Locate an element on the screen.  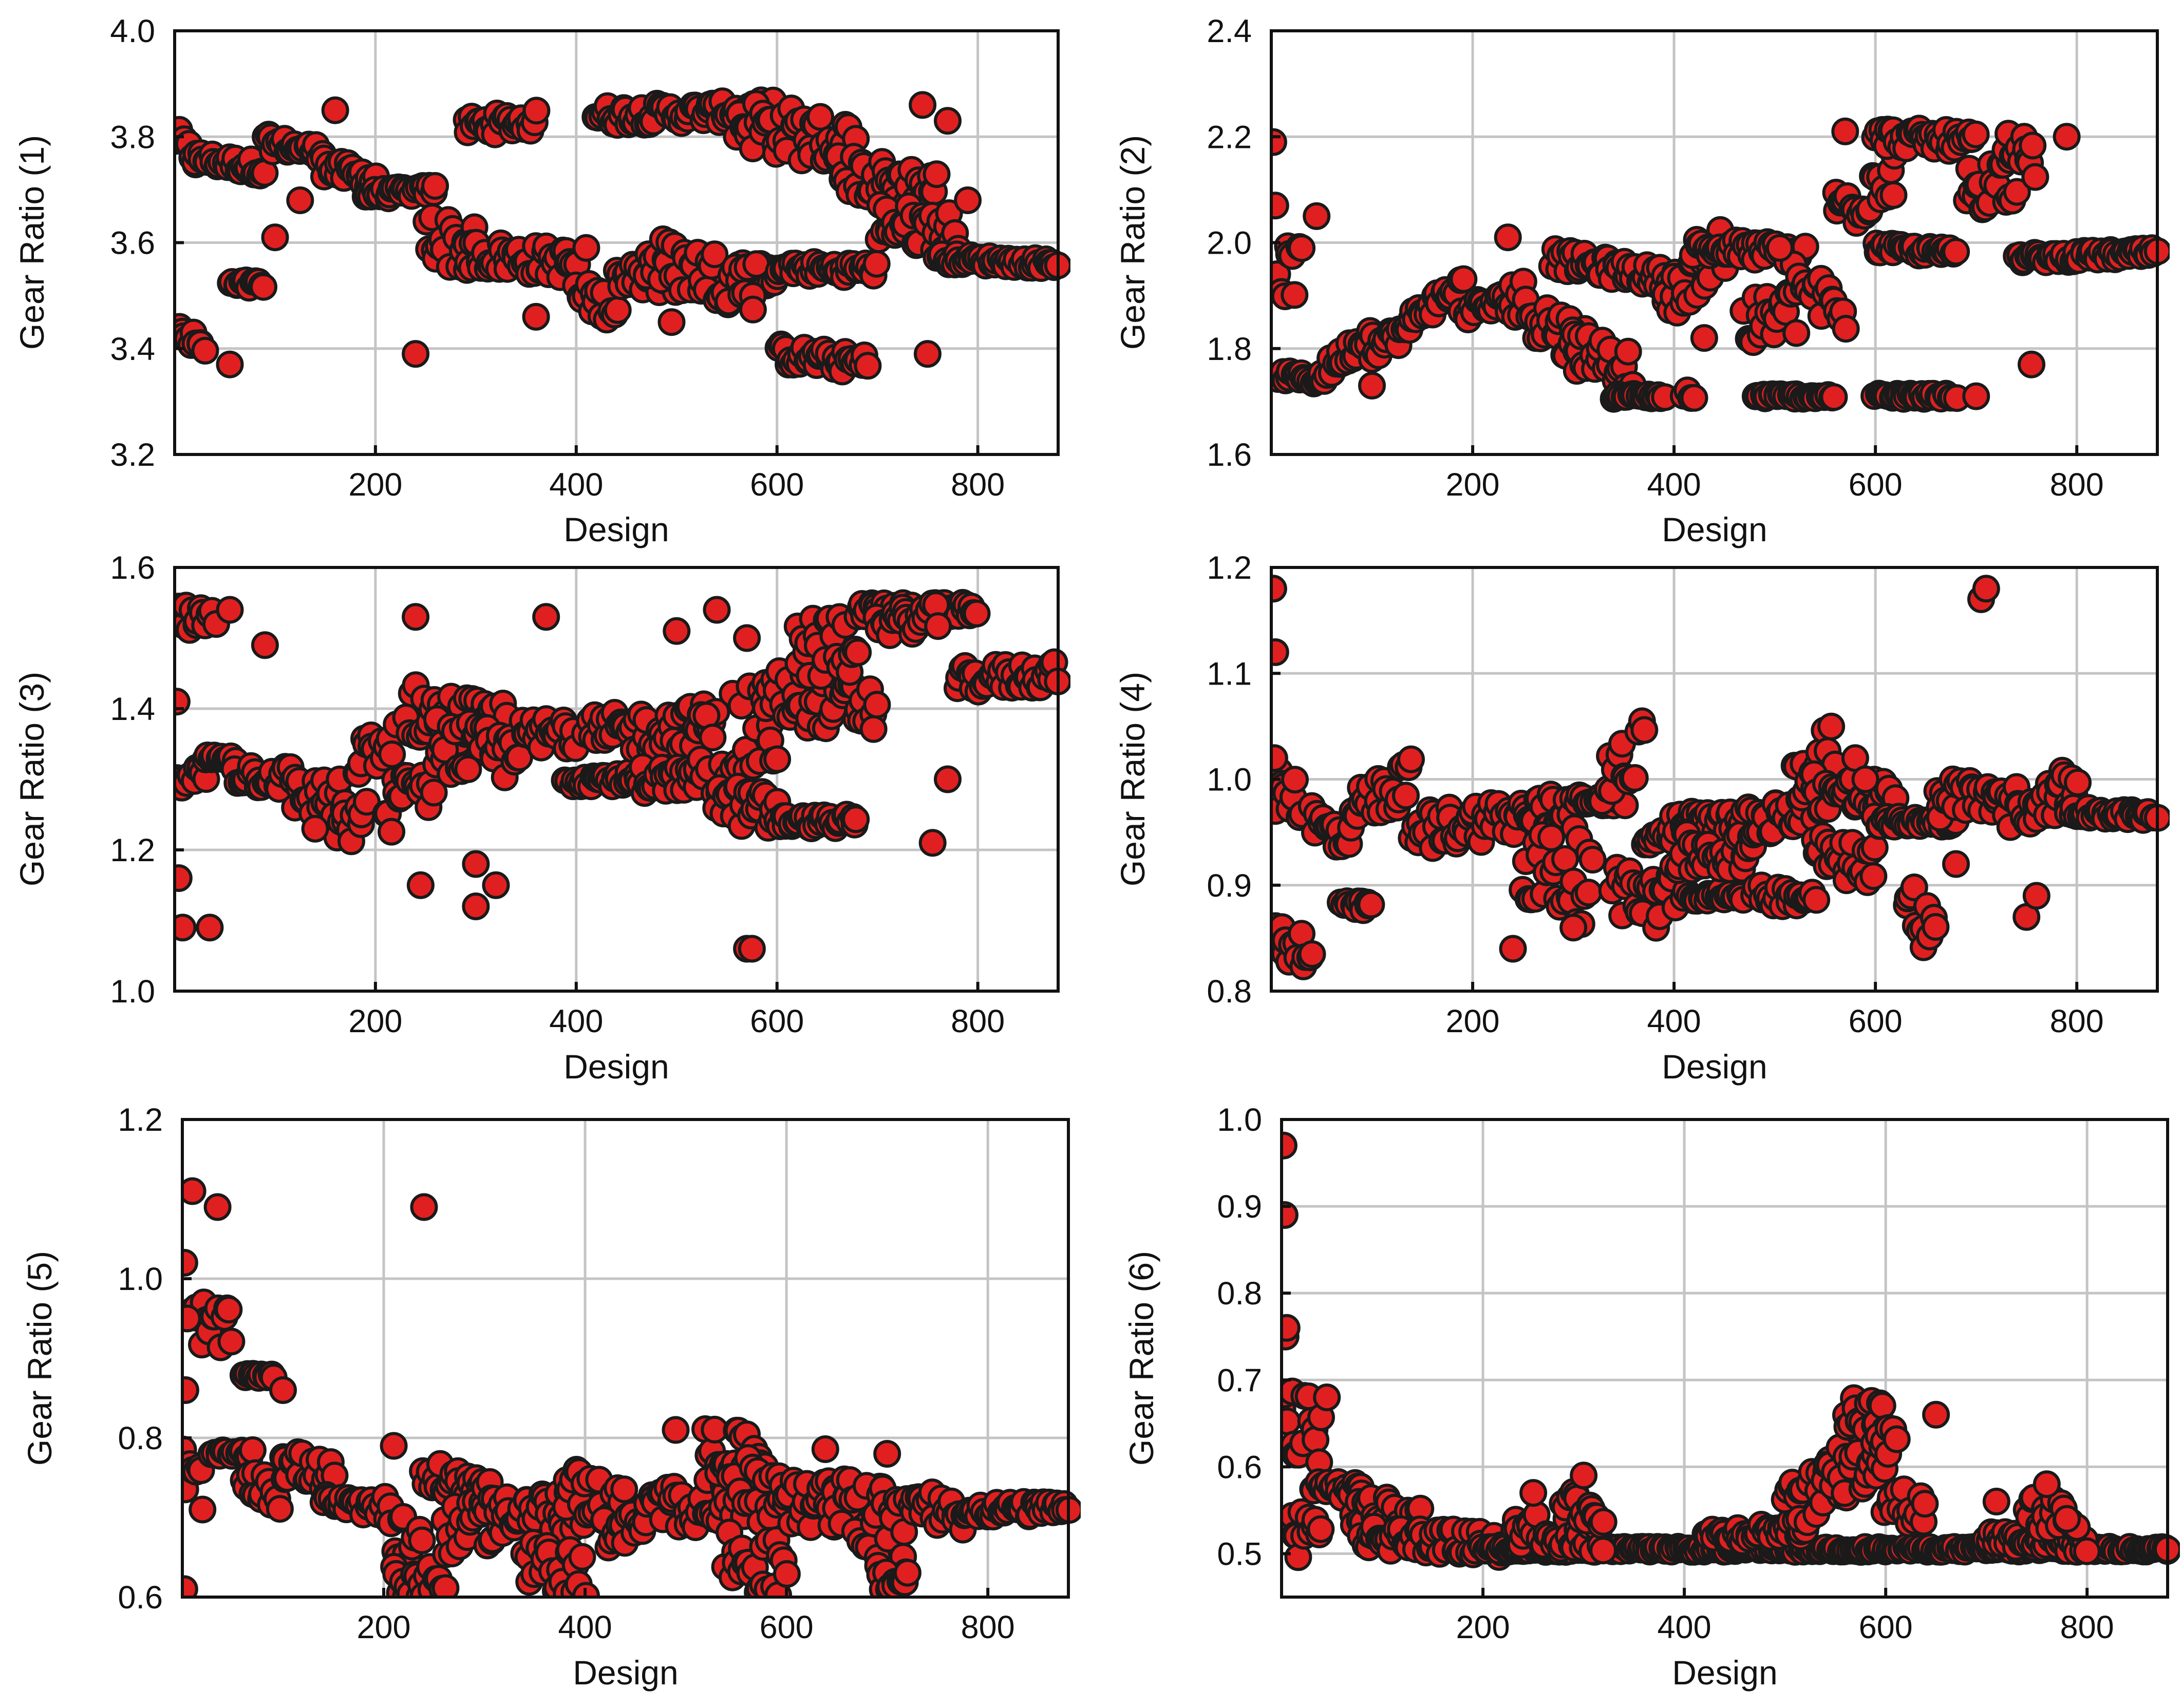
xlabel-design-4: Design is located at coordinates (1714, 1067).